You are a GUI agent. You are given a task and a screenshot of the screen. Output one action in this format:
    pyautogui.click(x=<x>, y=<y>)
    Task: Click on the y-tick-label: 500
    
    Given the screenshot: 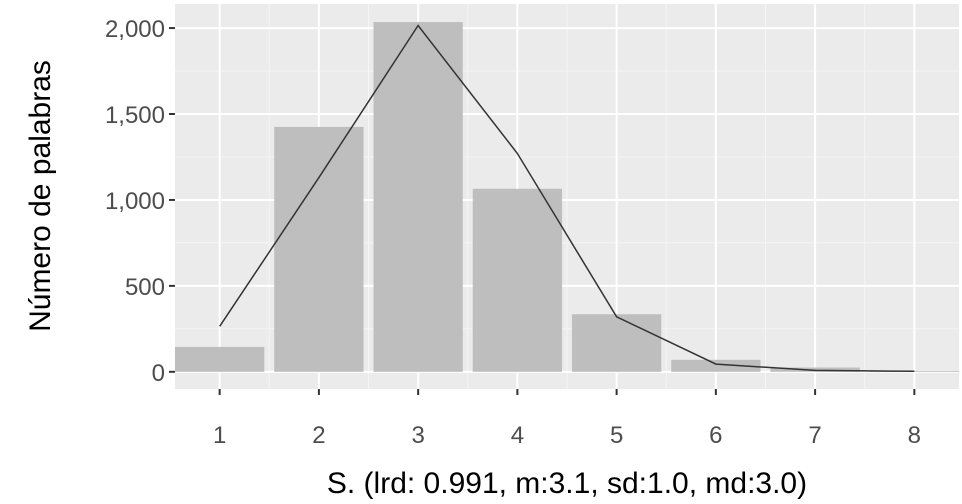 What is the action you would take?
    pyautogui.click(x=145, y=287)
    